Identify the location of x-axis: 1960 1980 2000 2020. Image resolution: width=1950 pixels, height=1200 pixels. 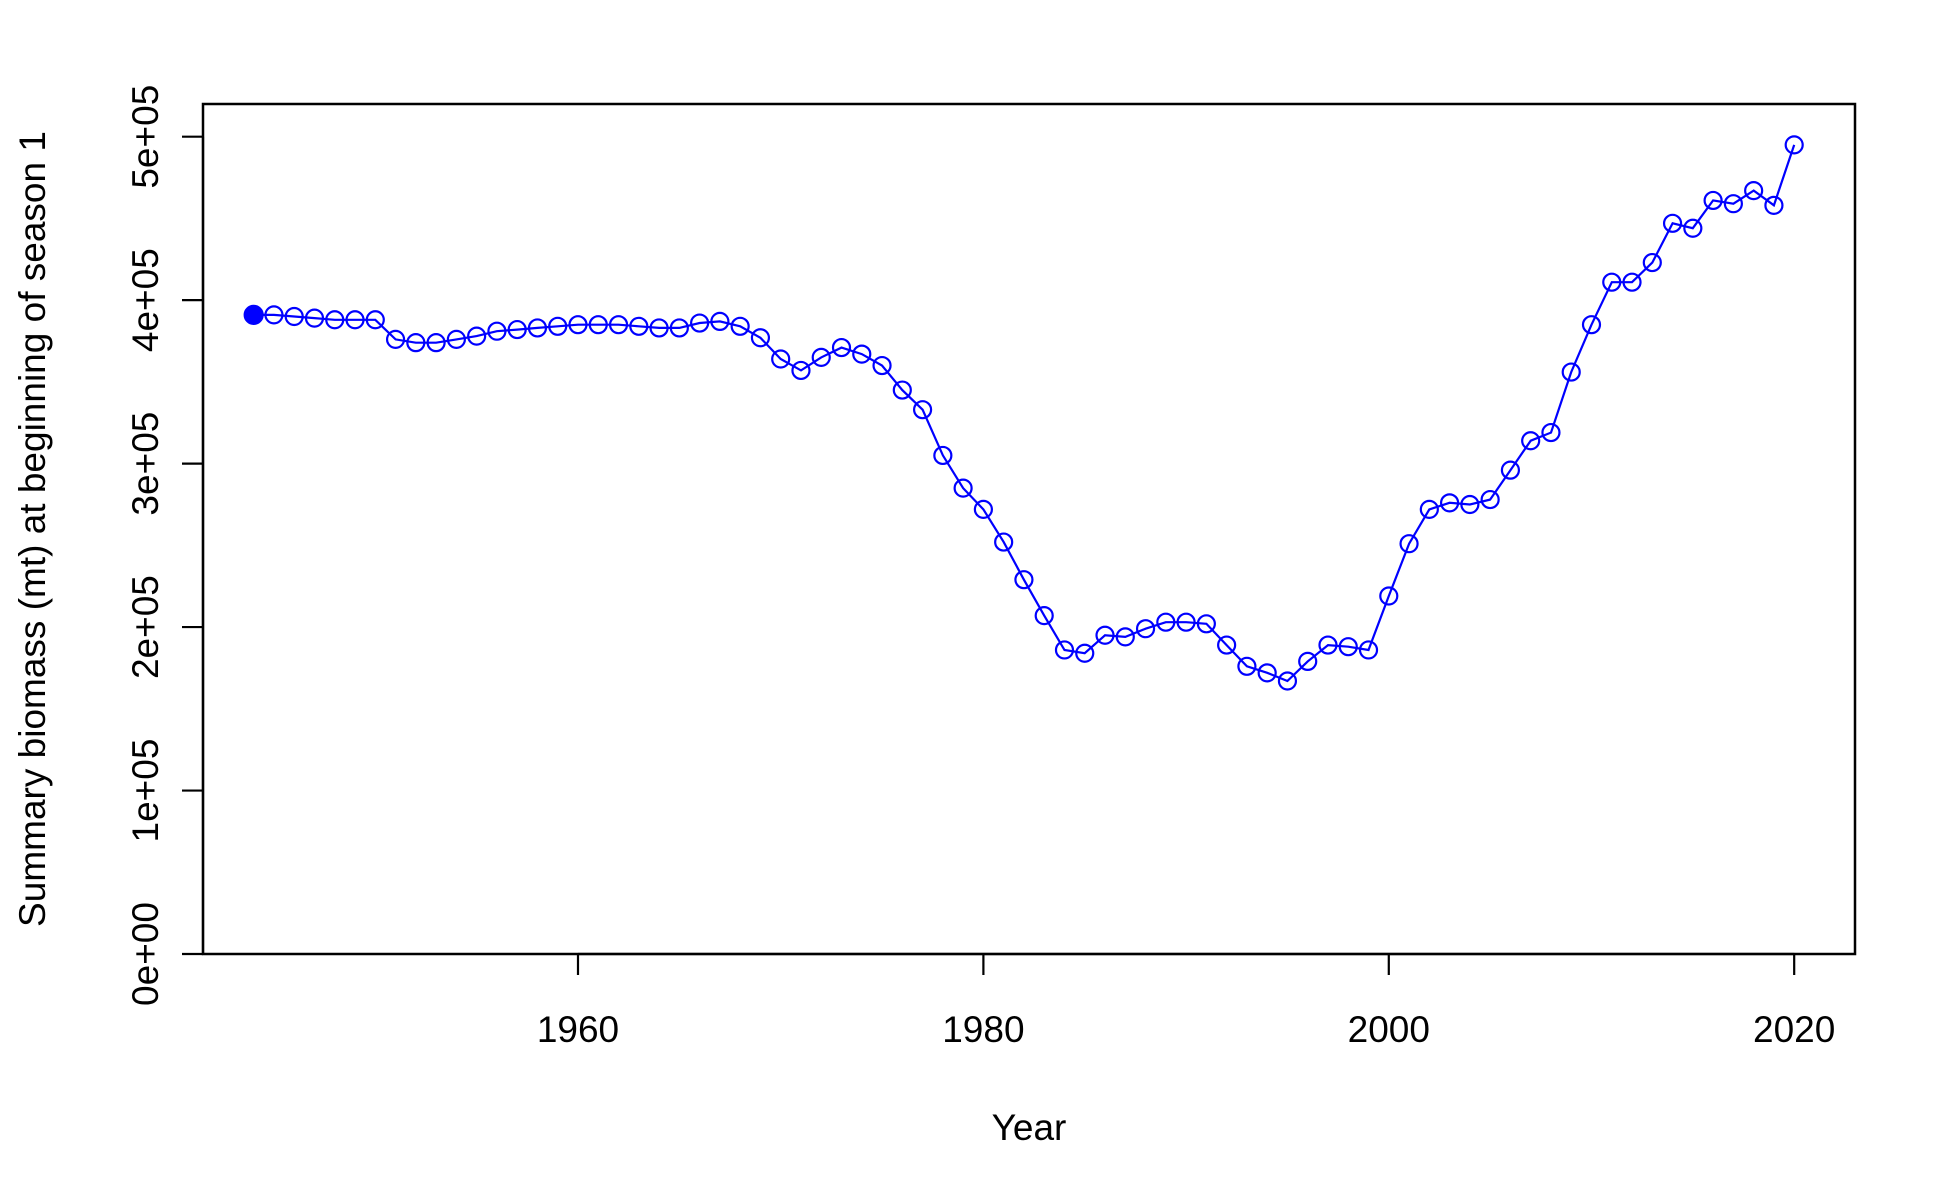
(1186, 1001).